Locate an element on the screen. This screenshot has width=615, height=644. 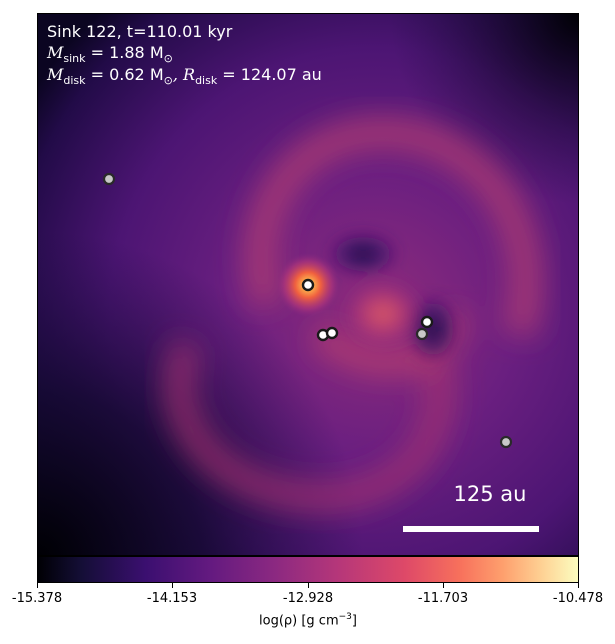
low-density-void-right is located at coordinates (433, 329).